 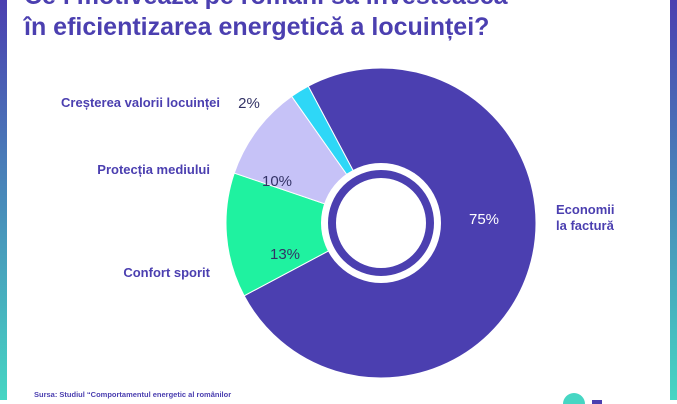 I want to click on center-ring-icon, so click(x=381, y=223).